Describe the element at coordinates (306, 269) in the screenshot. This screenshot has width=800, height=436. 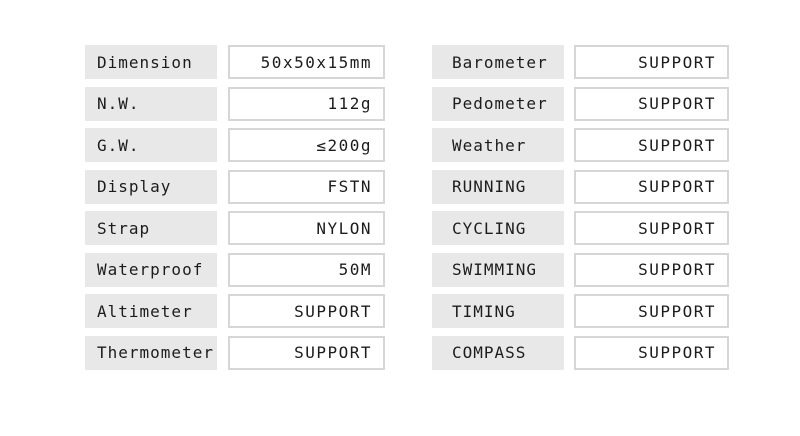
I see `spec-value: 50M` at that location.